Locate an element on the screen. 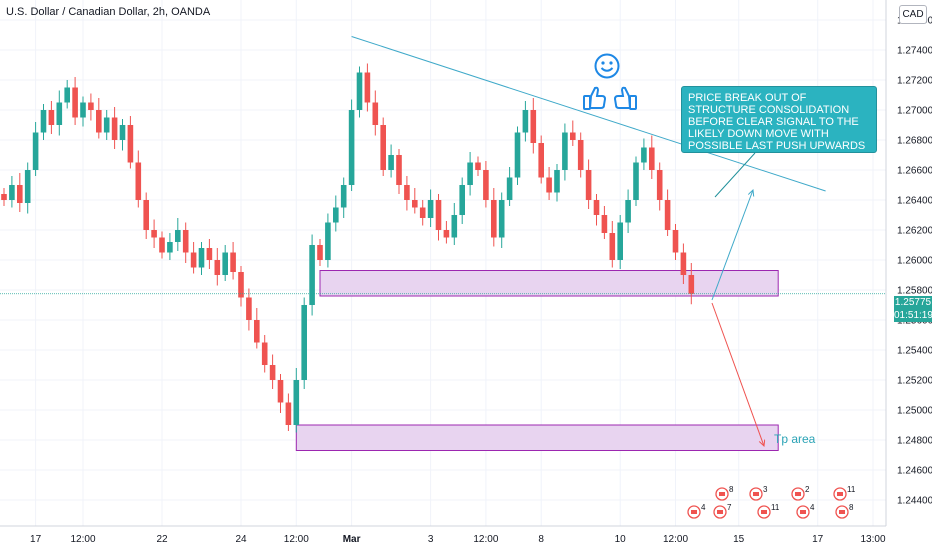 The height and width of the screenshot is (550, 932). economic-event-icon: 11 is located at coordinates (844, 493).